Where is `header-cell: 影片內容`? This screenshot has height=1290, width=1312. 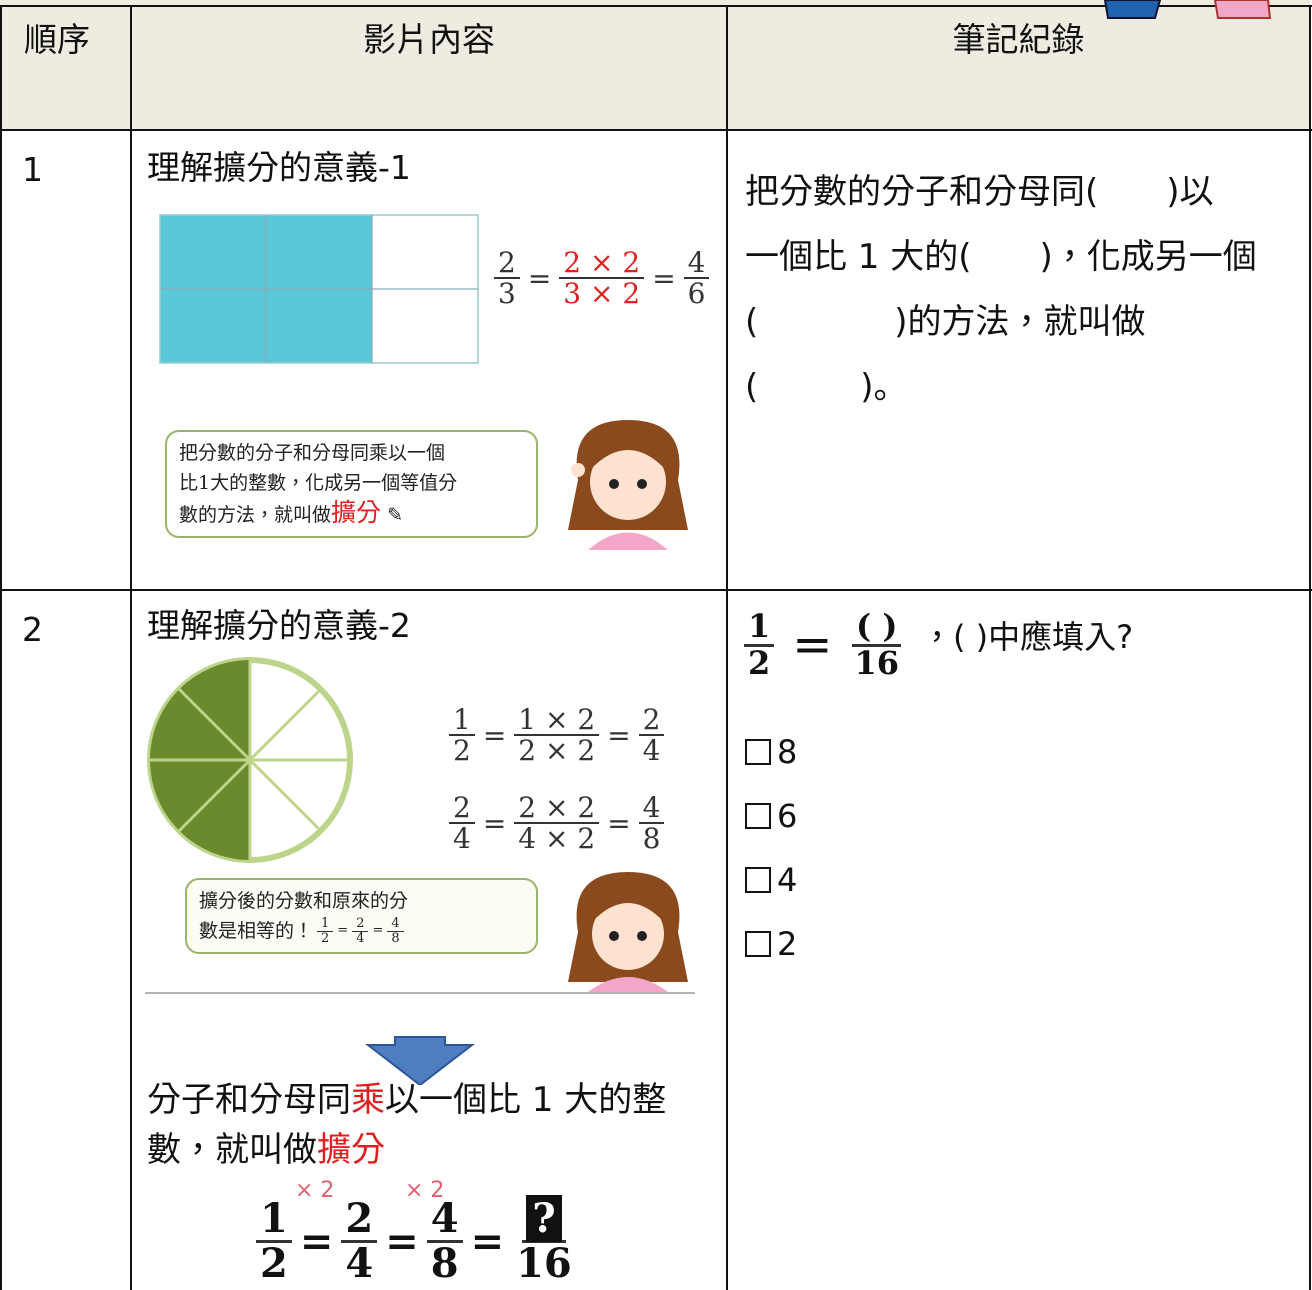 header-cell: 影片內容 is located at coordinates (429, 39).